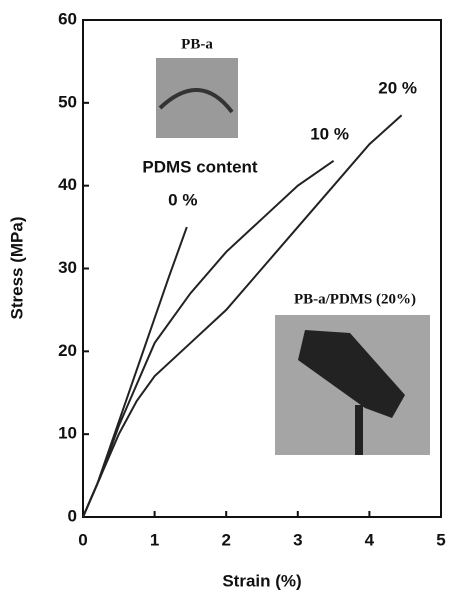 The width and height of the screenshot is (450, 594). I want to click on y-tick-label: 10, so click(67, 433).